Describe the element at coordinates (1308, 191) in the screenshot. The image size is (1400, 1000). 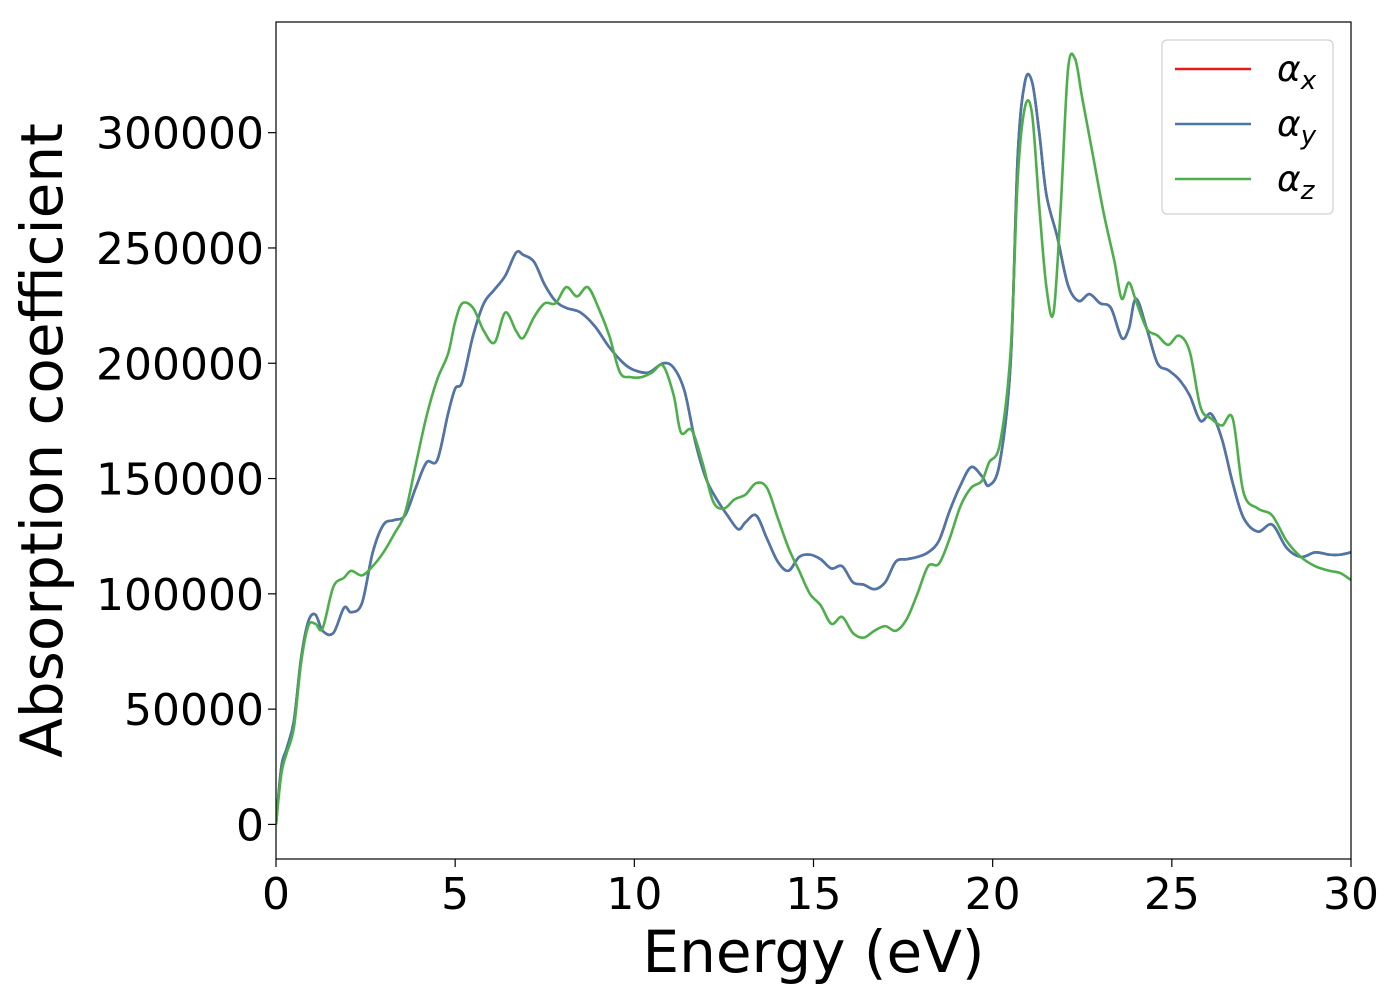
I see `legend-subscript: z` at that location.